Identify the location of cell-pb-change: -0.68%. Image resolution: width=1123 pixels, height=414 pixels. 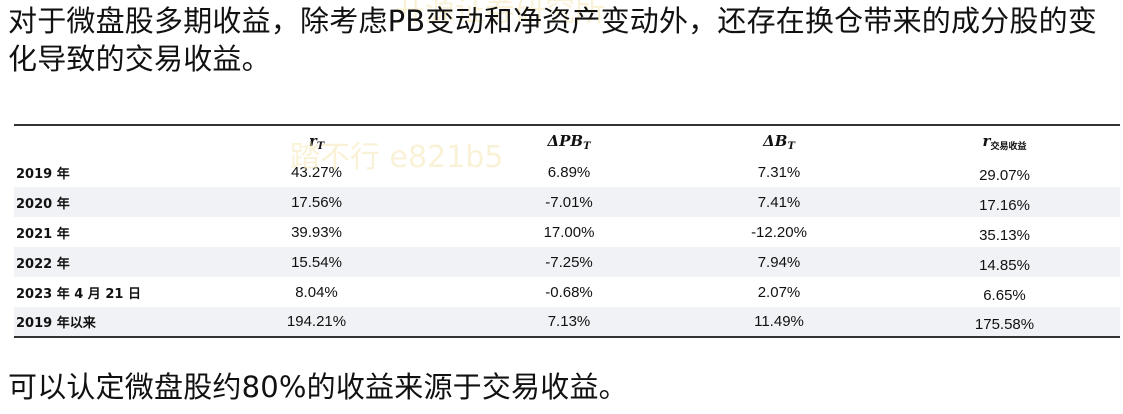
(569, 292).